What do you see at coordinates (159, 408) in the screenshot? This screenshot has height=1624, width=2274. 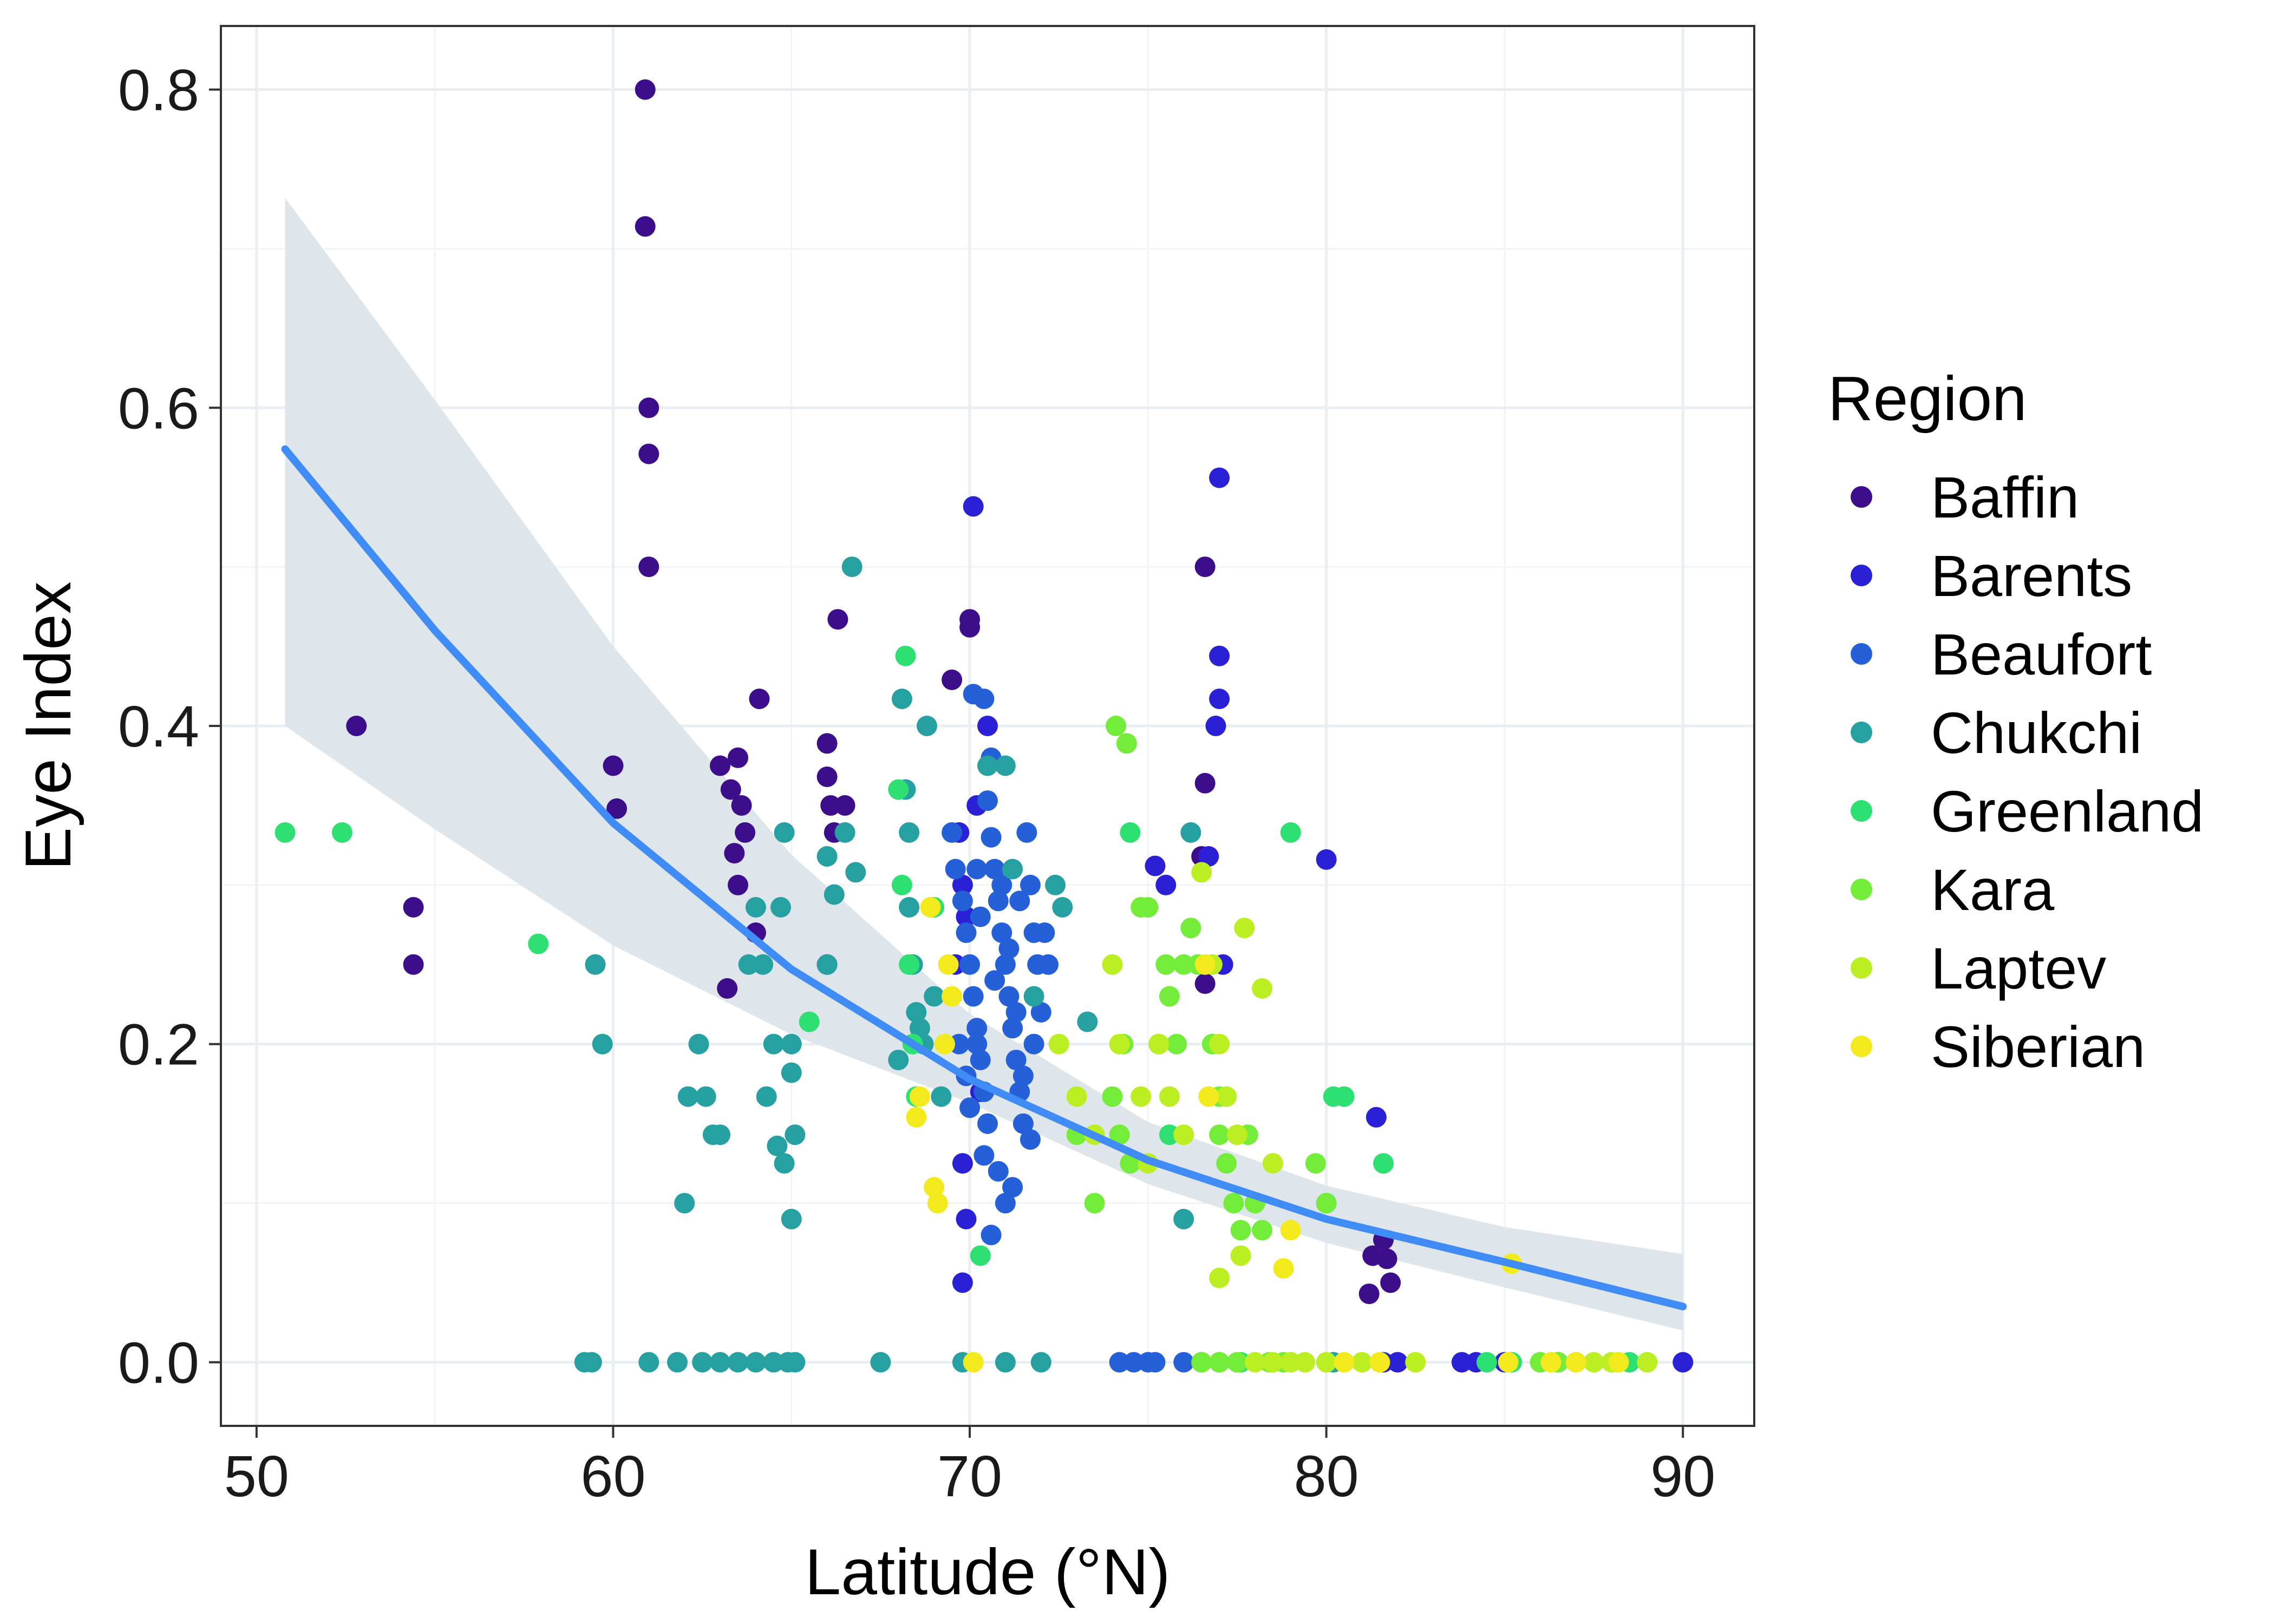 I see `y-tick-label: 0.6` at bounding box center [159, 408].